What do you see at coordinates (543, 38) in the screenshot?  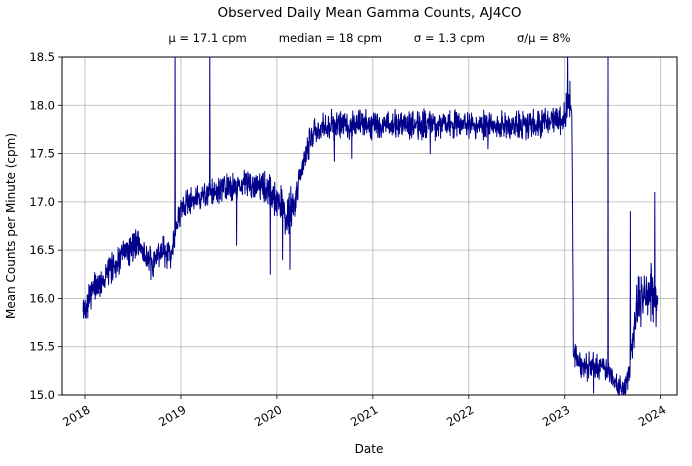 I see `stat-cv: σ/μ = 8%` at bounding box center [543, 38].